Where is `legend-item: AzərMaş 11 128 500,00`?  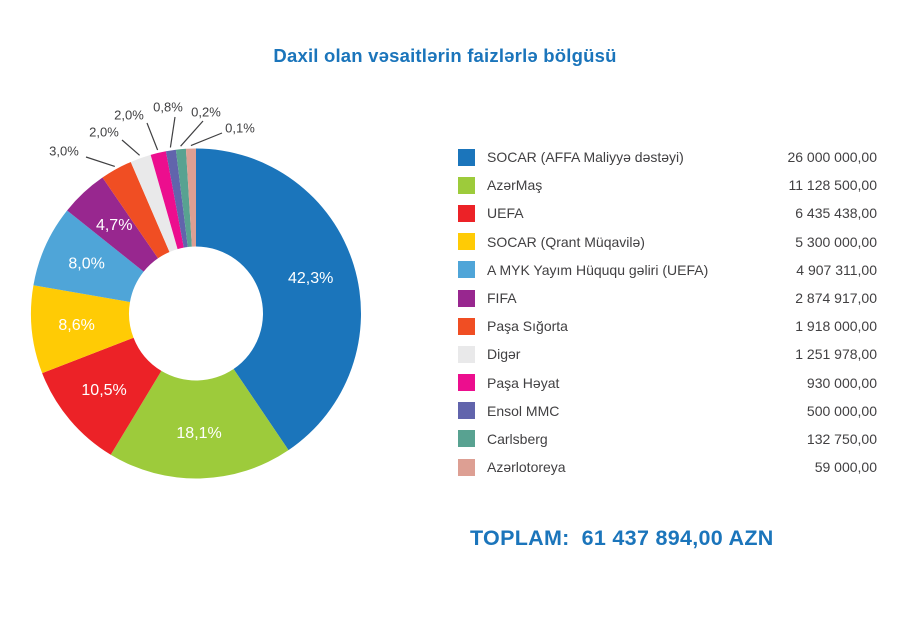 legend-item: AzərMaş 11 128 500,00 is located at coordinates (667, 185).